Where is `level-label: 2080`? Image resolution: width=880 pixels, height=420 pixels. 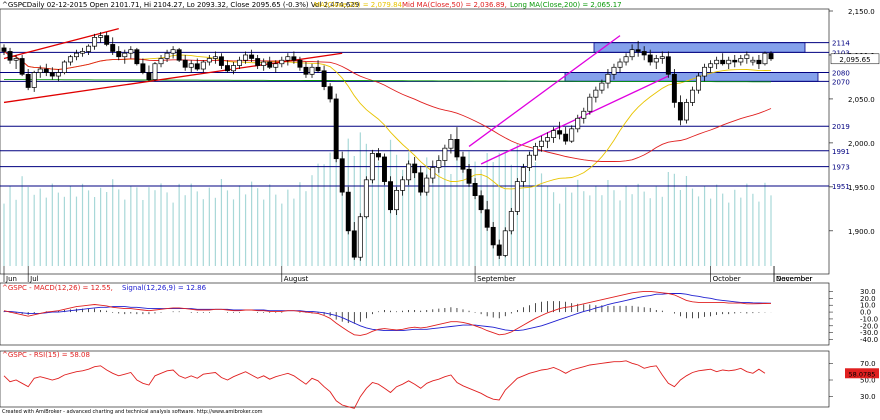
level-label: 2080 is located at coordinates (841, 74).